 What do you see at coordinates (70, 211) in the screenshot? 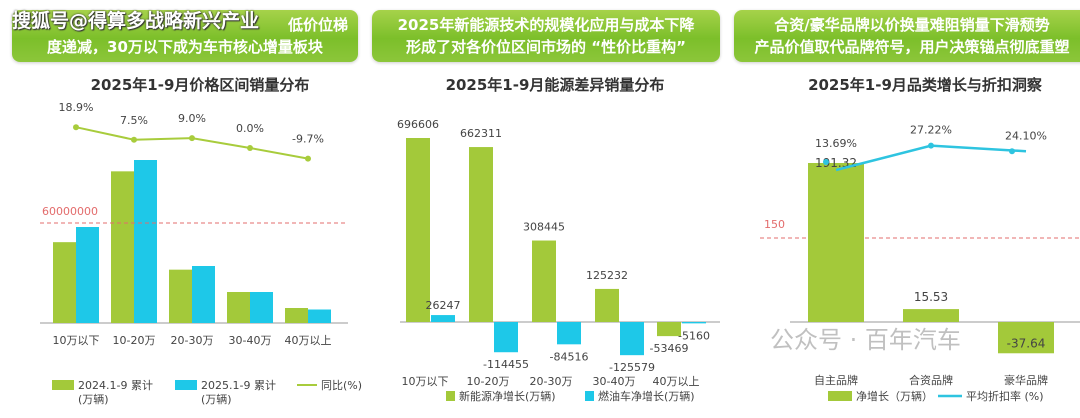
I see `chart1-reference-label: 60000000` at bounding box center [70, 211].